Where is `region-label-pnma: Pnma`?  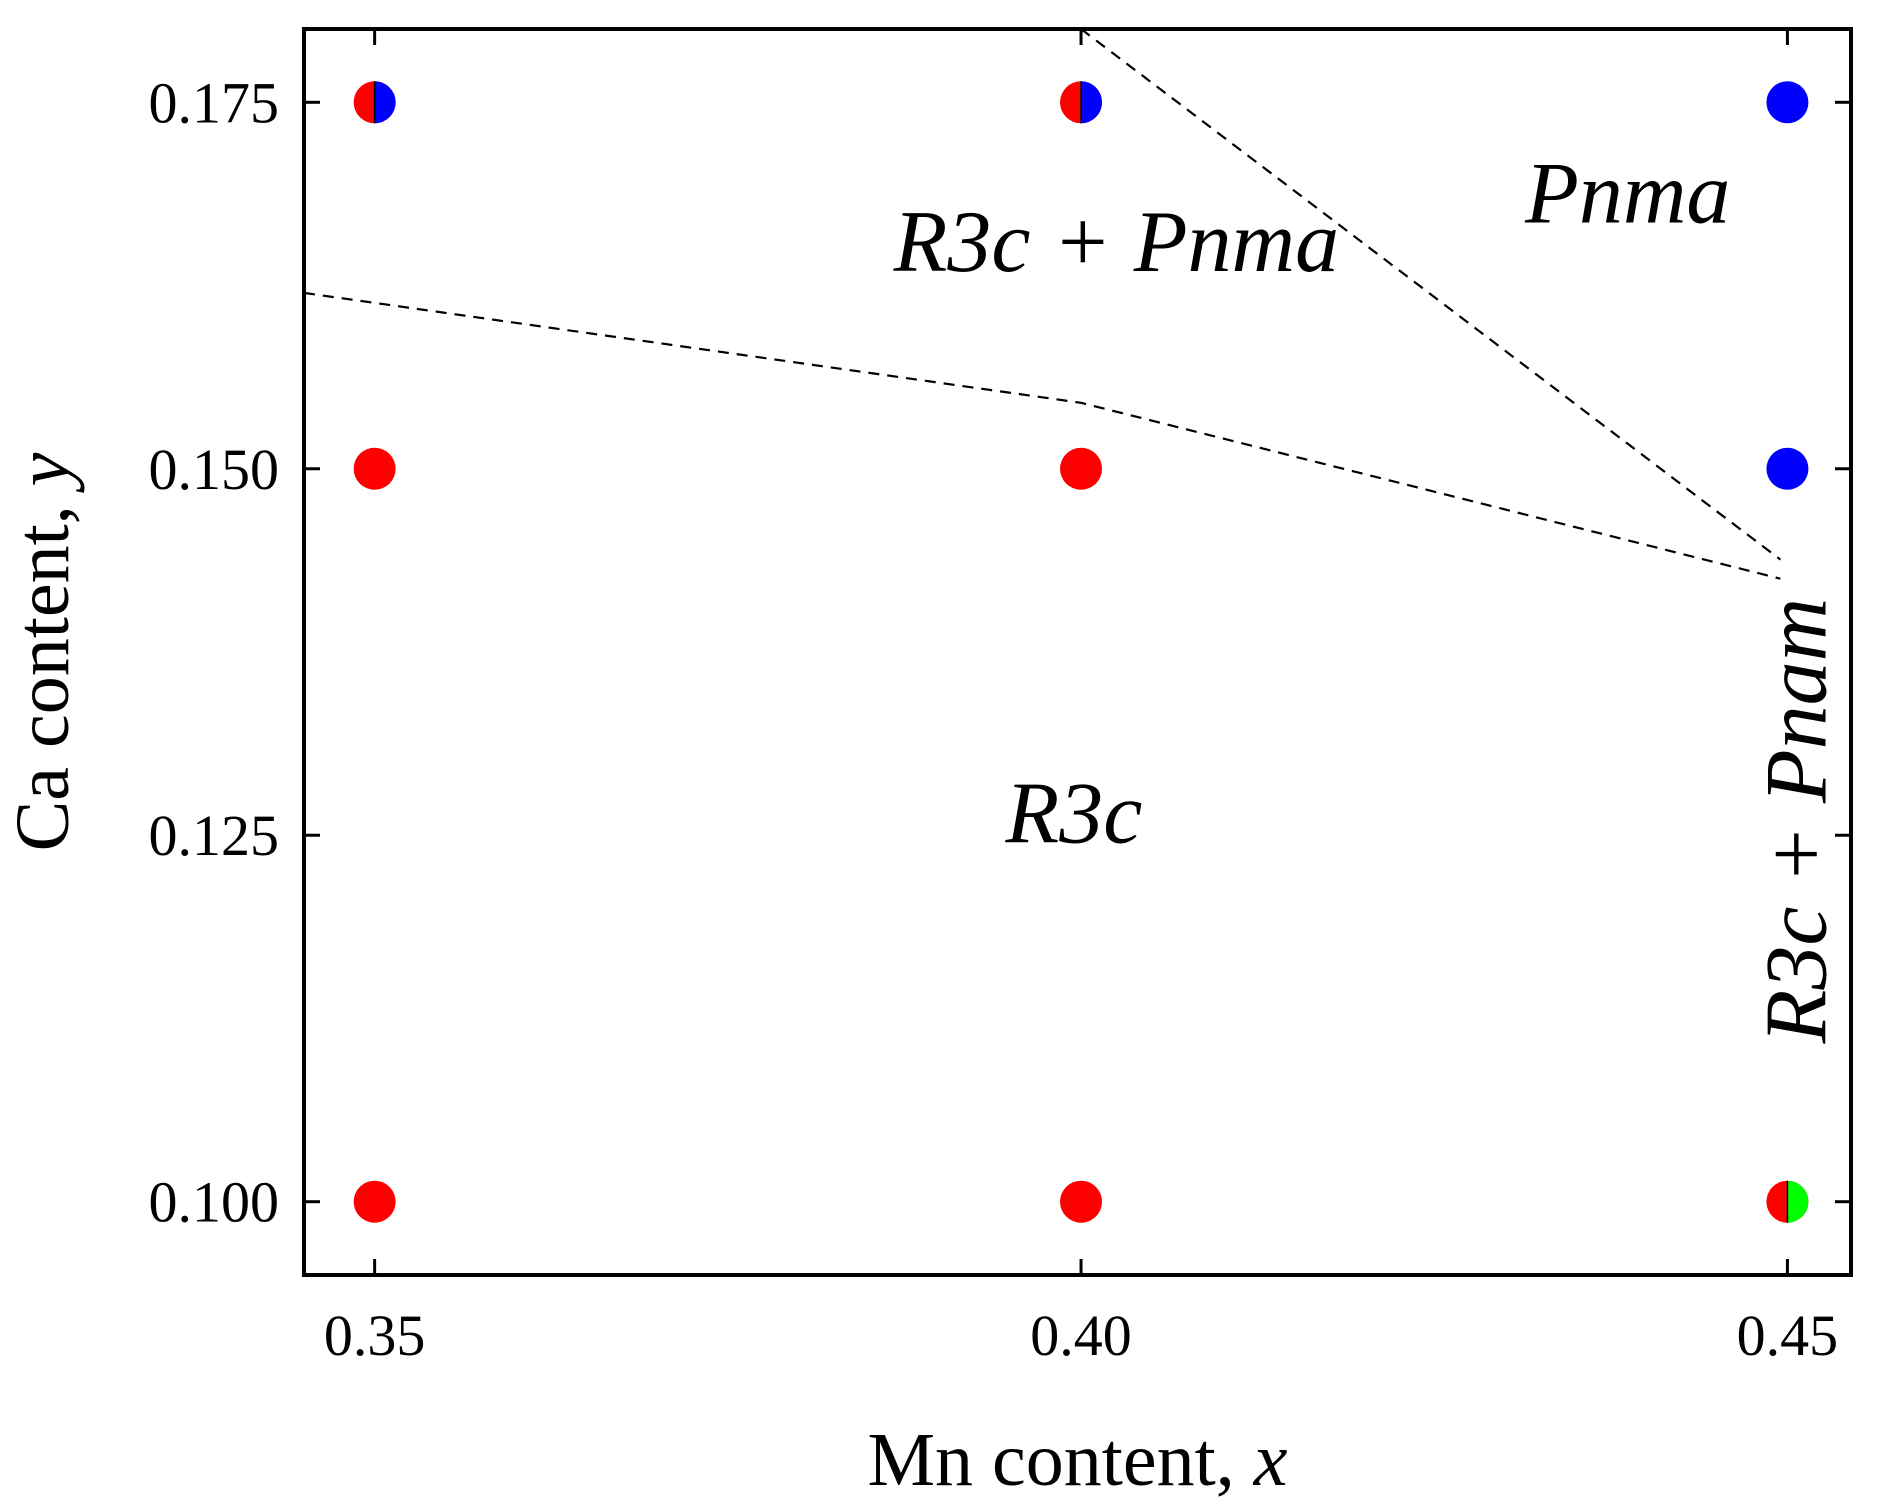 region-label-pnma: Pnma is located at coordinates (1627, 193).